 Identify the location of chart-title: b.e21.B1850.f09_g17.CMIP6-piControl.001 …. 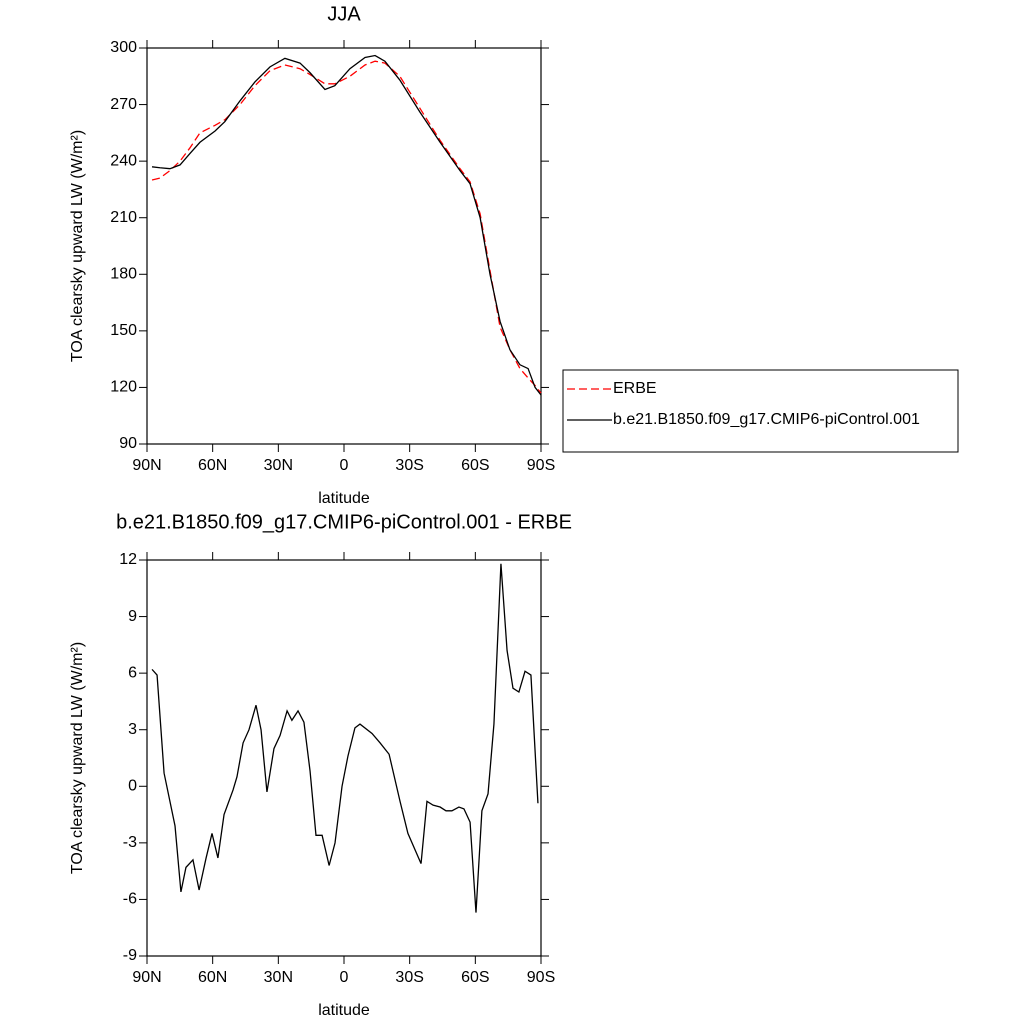
(344, 522).